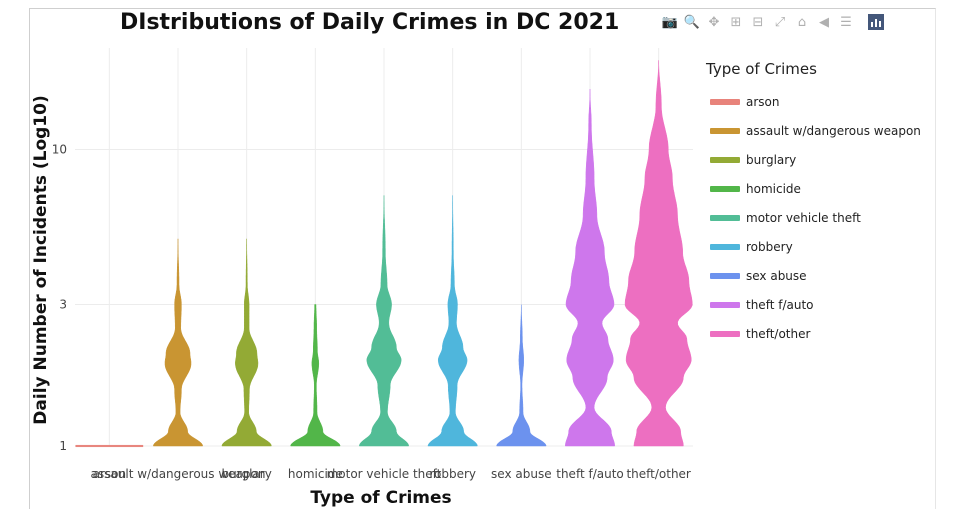 This screenshot has width=953, height=518. I want to click on y-tick-label: 10, so click(59, 150).